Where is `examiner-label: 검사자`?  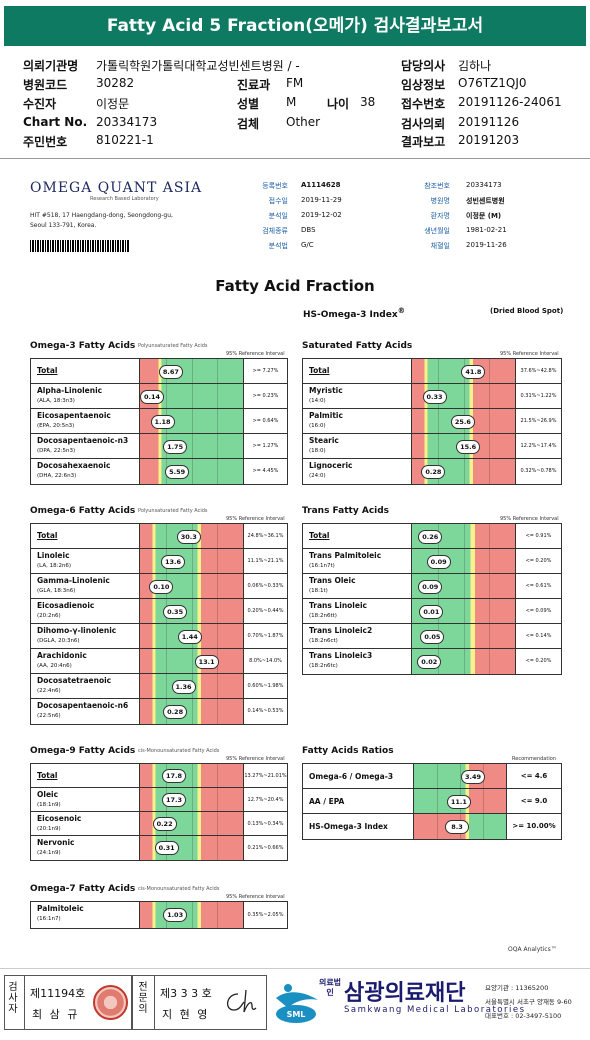 examiner-label: 검사자 is located at coordinates (13, 998).